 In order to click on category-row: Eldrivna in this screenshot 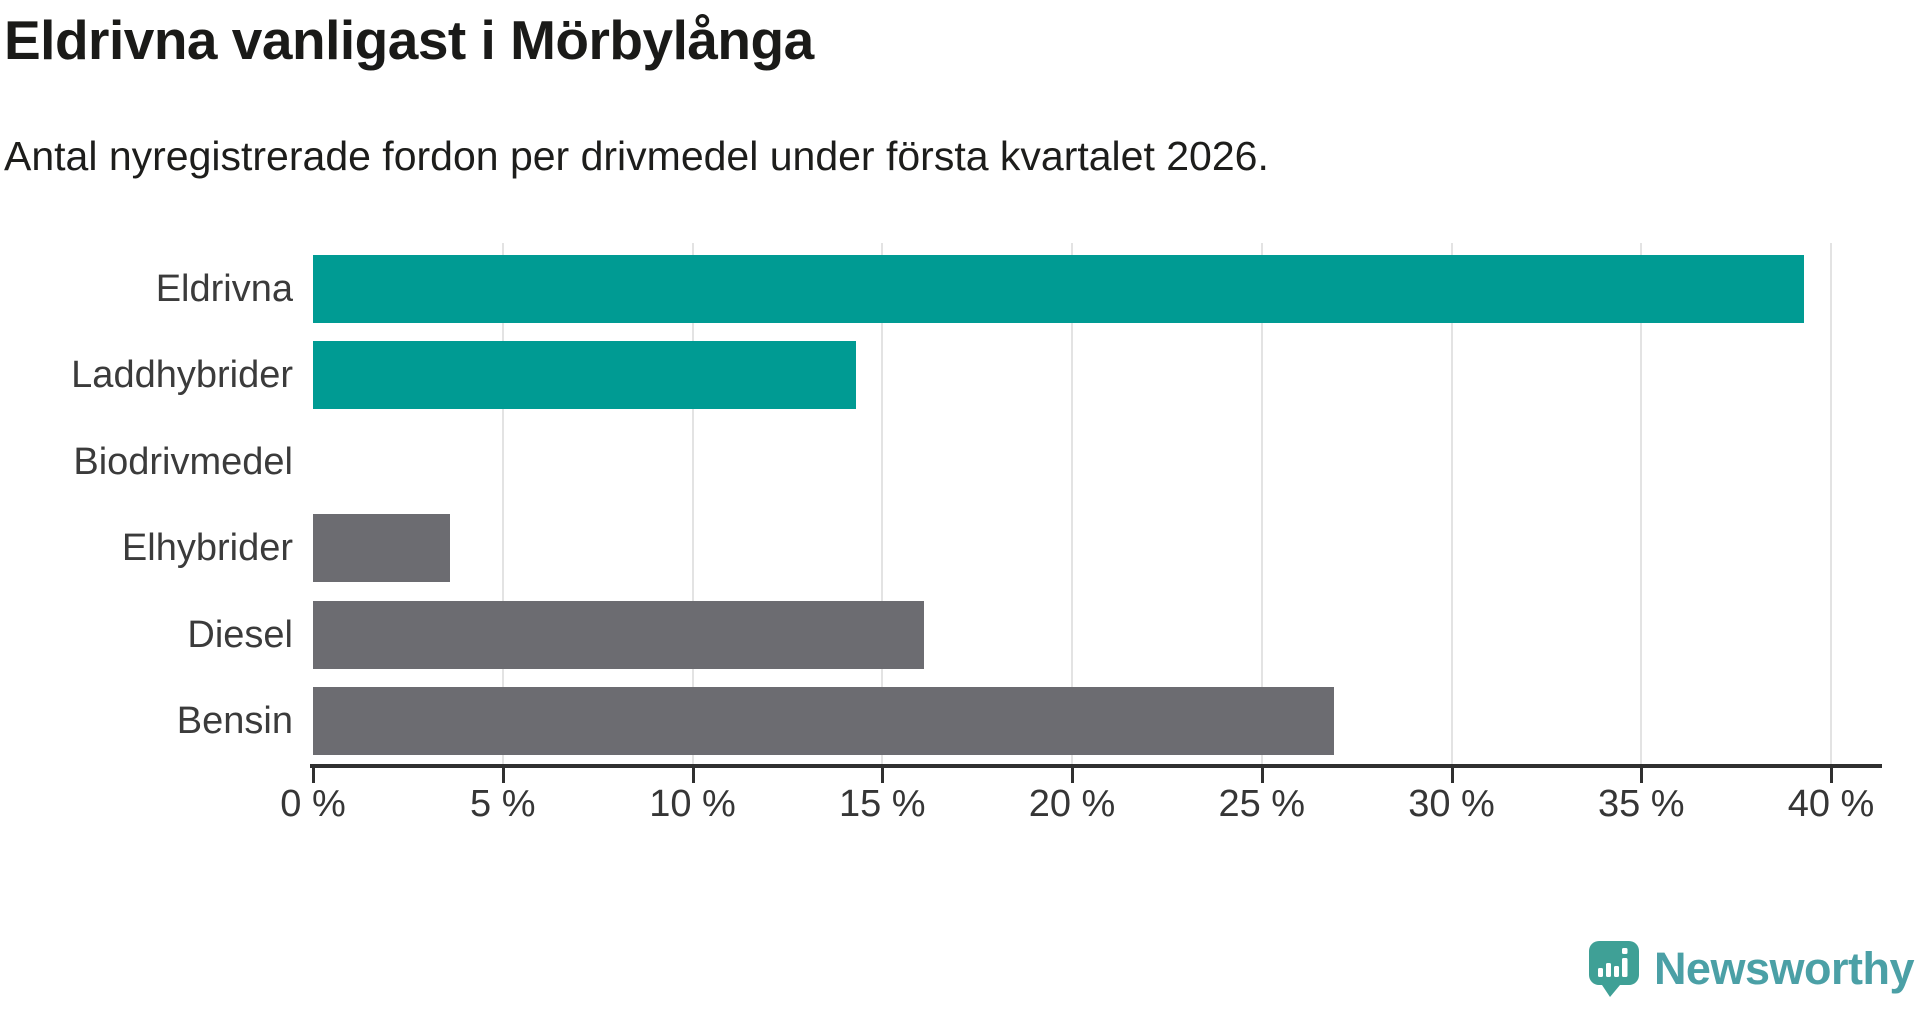, I will do `click(960, 289)`.